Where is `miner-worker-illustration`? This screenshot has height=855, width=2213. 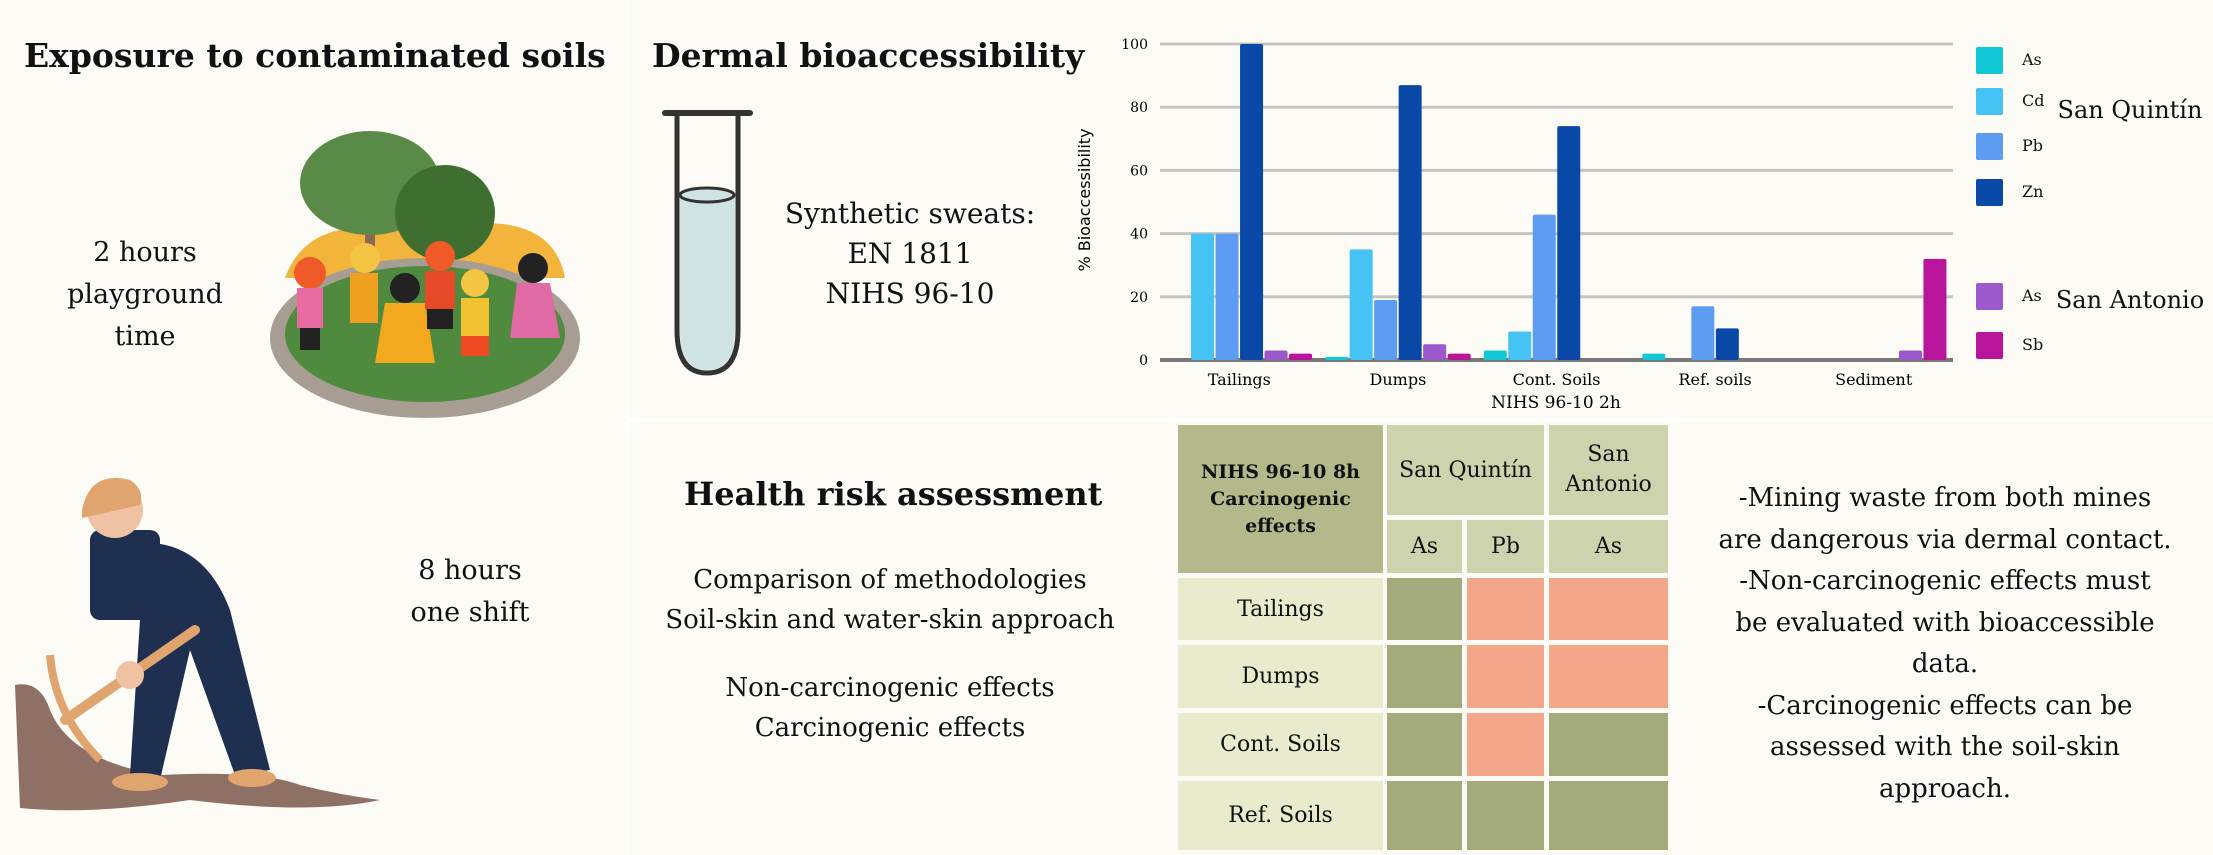
miner-worker-illustration is located at coordinates (197, 644).